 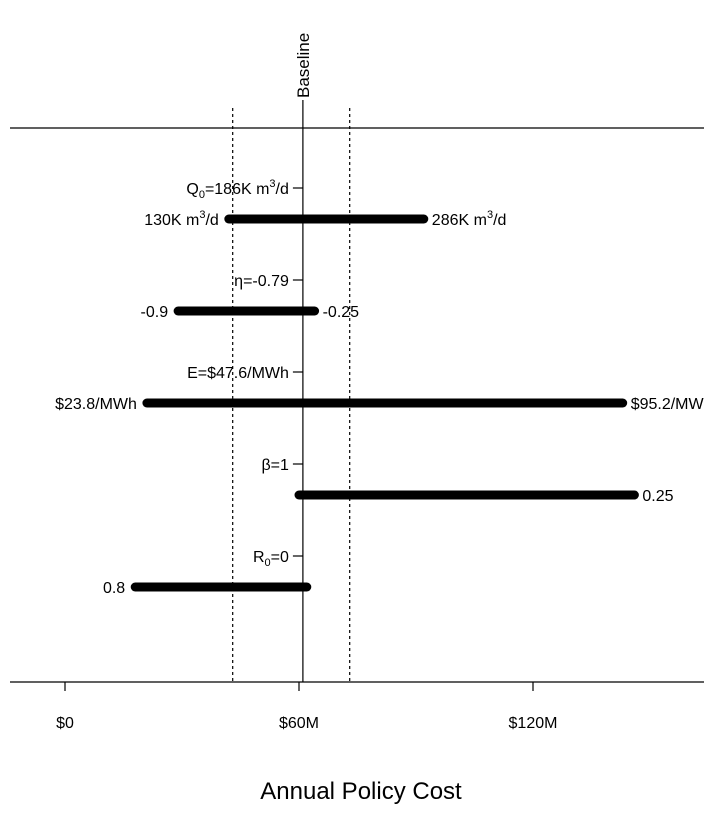 What do you see at coordinates (181, 219) in the screenshot?
I see `low-label-0: 130K m3/d` at bounding box center [181, 219].